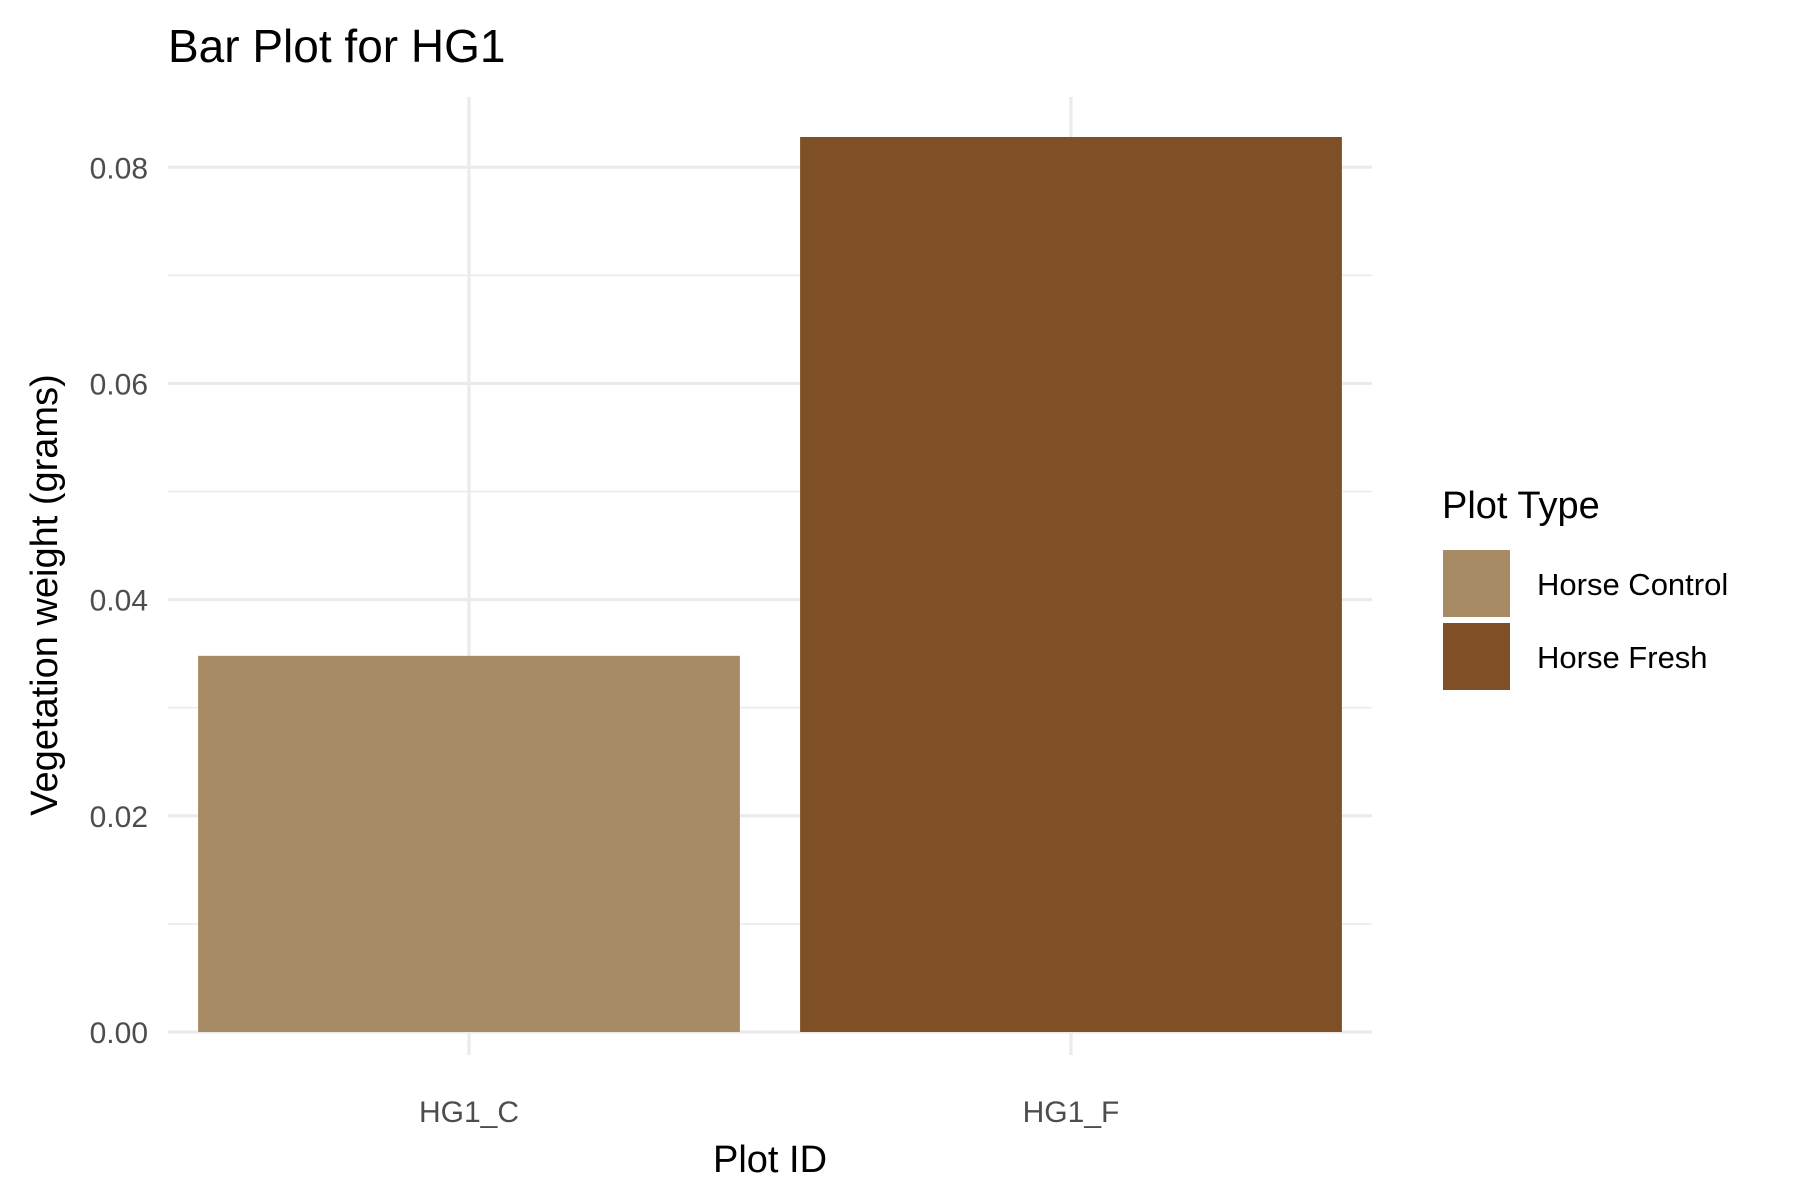 This screenshot has height=1200, width=1800. Describe the element at coordinates (119, 168) in the screenshot. I see `y-tick-label: 0.08` at that location.